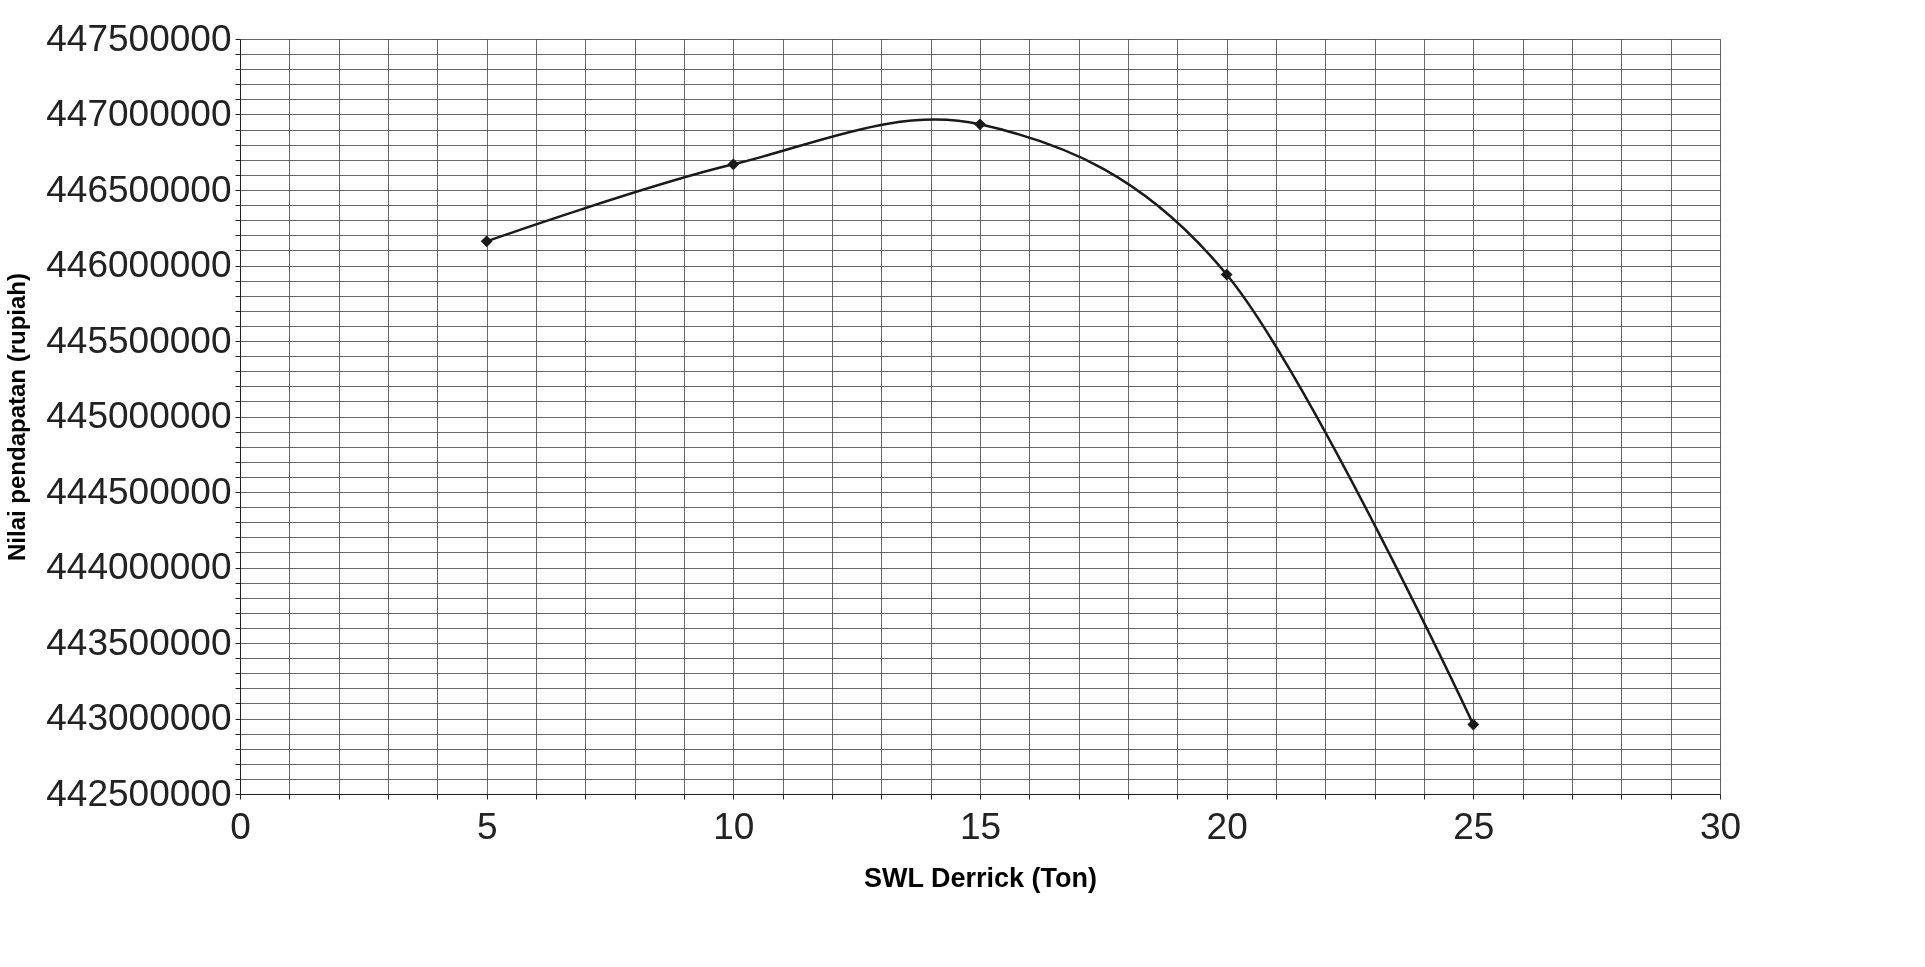 This screenshot has height=967, width=1925. I want to click on x-tick-label: 30, so click(1720, 826).